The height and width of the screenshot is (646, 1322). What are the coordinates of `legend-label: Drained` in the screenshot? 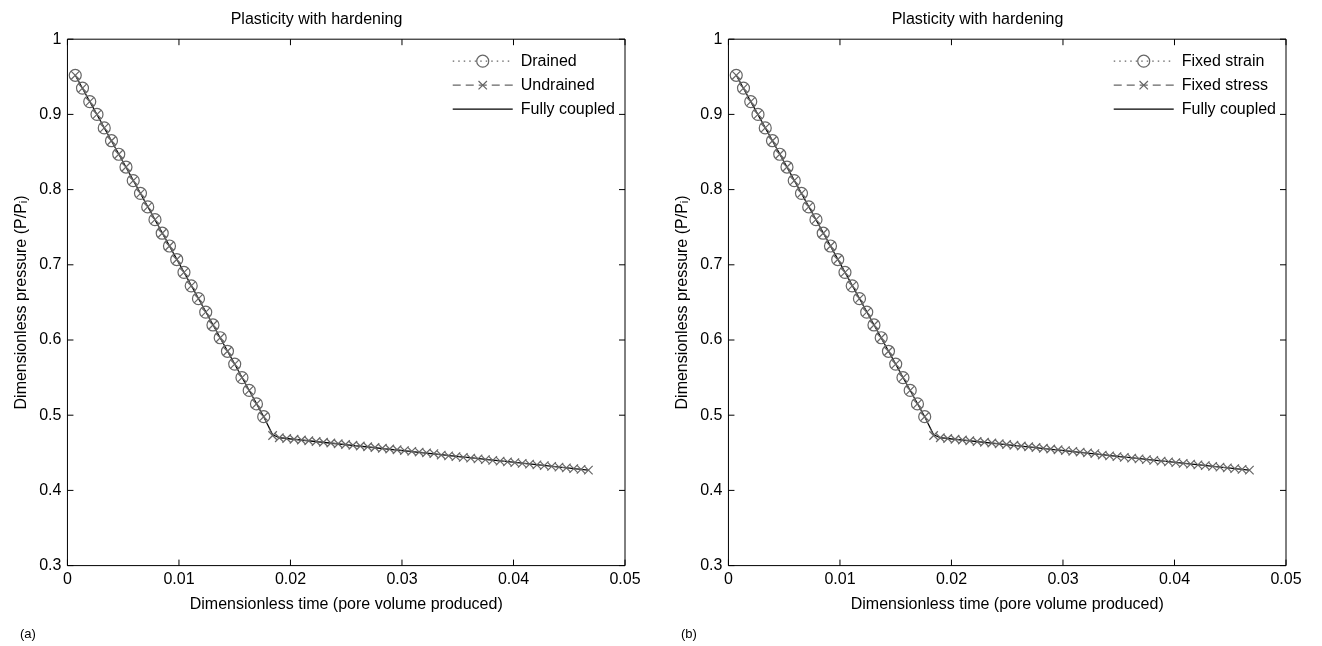 It's located at (548, 60).